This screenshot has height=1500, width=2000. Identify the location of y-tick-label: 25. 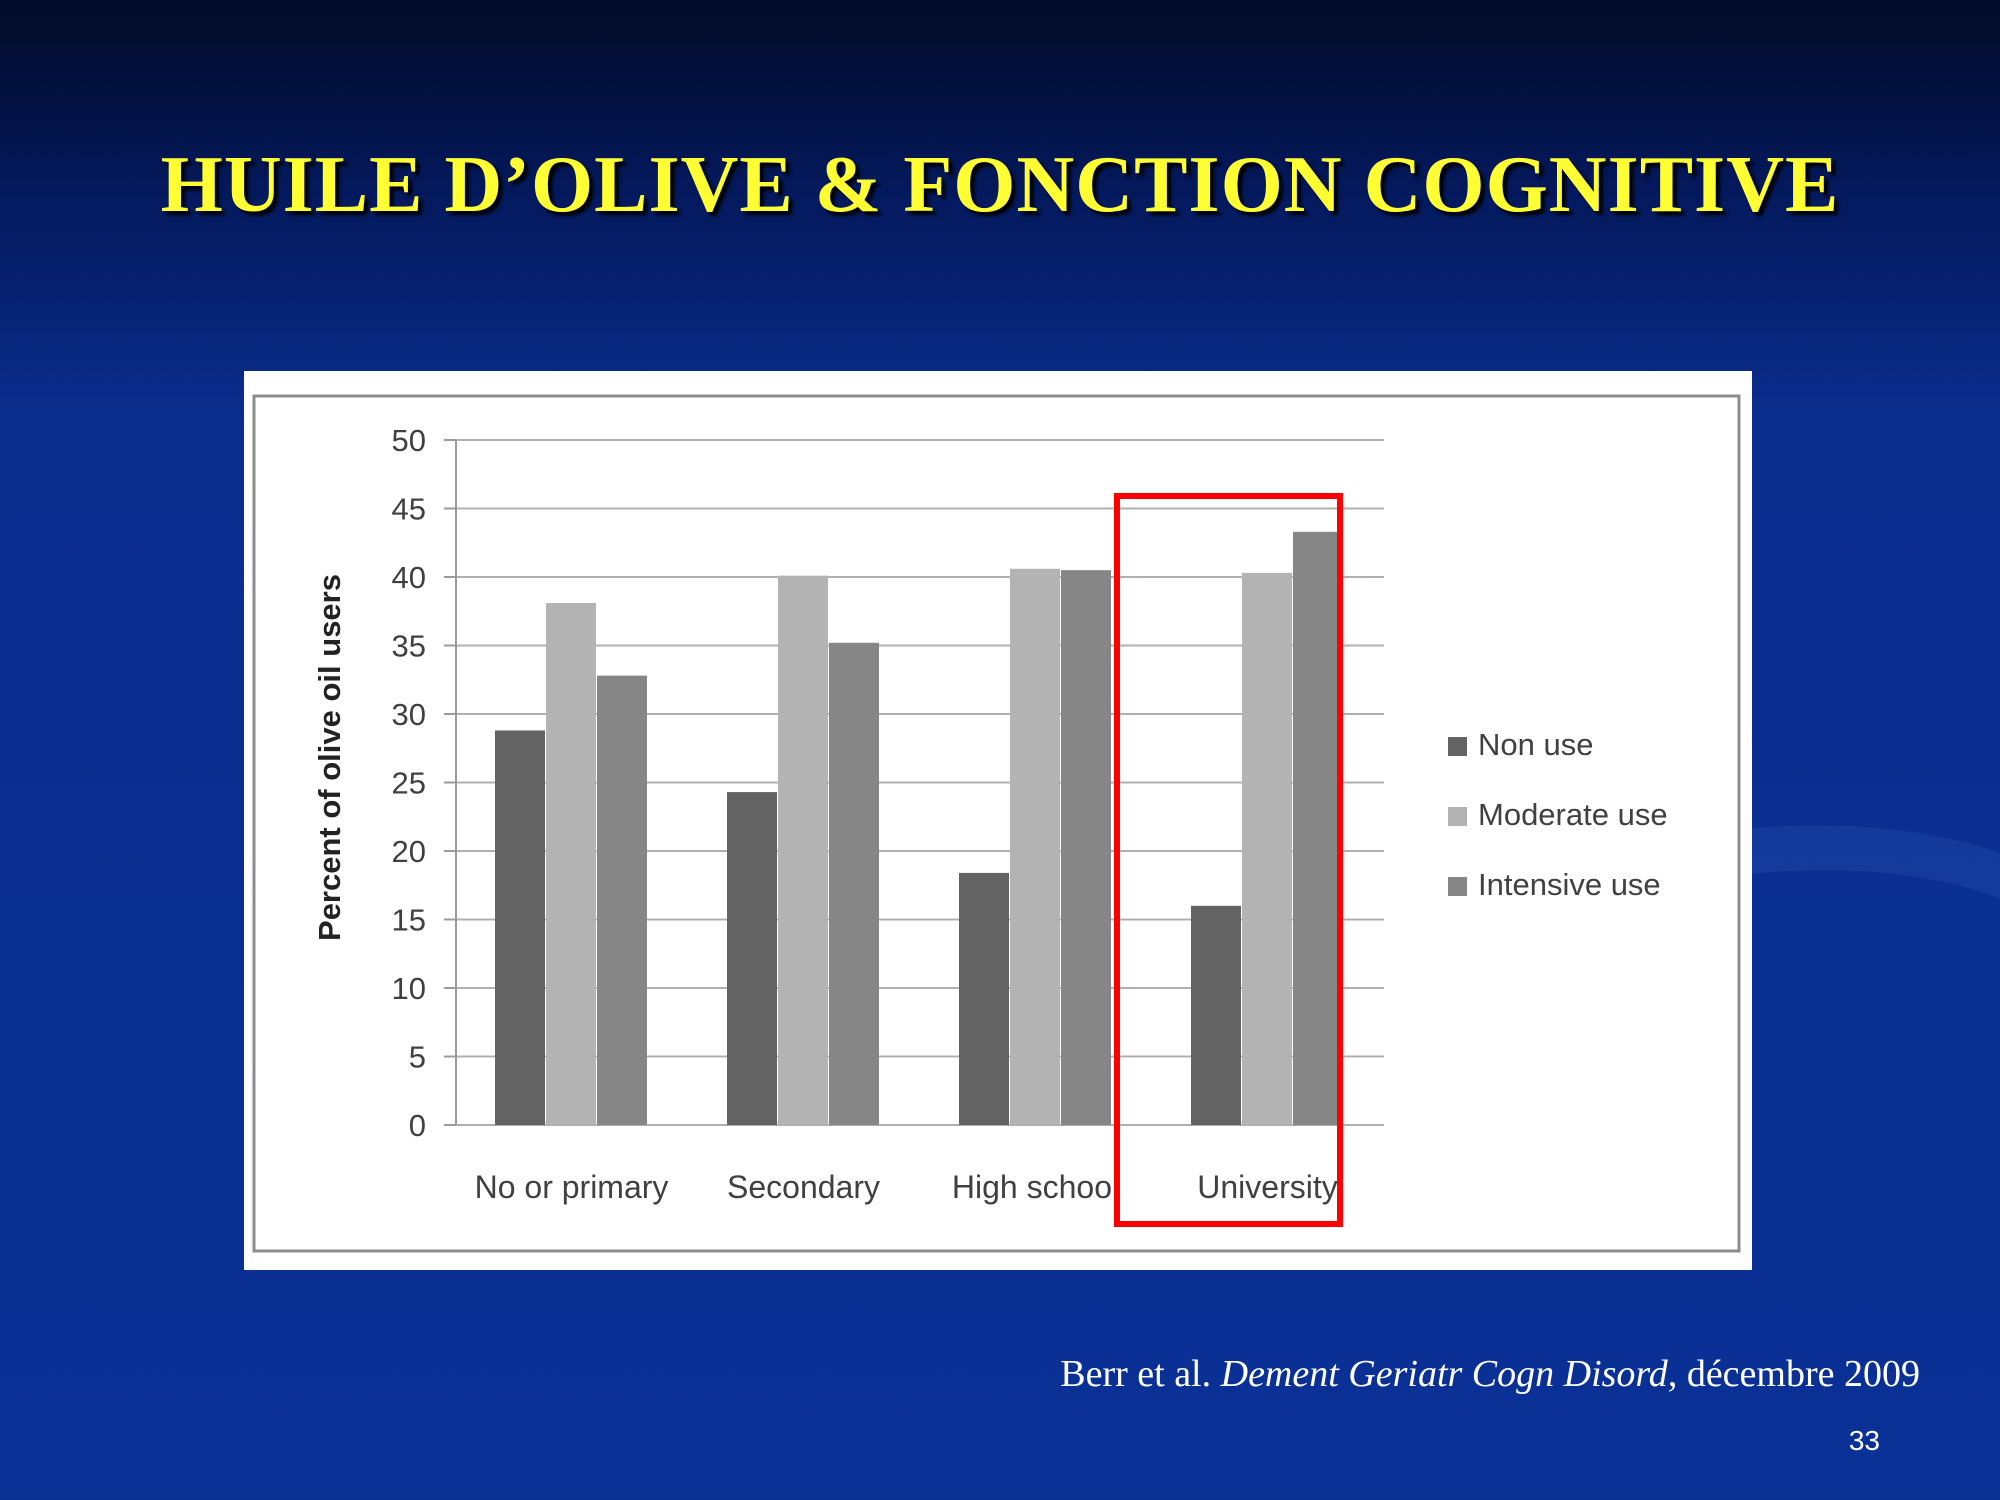
(409, 783).